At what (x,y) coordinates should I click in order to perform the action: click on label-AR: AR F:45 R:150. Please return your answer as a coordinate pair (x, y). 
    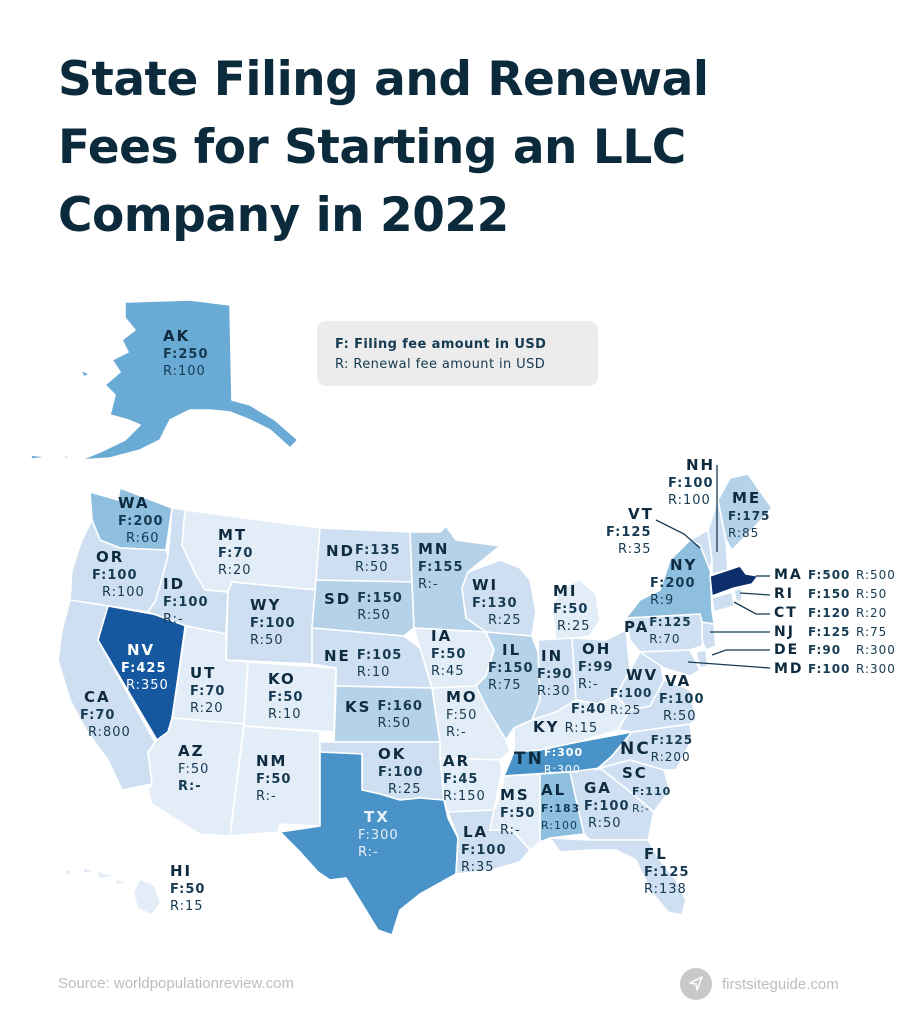
    Looking at the image, I should click on (464, 778).